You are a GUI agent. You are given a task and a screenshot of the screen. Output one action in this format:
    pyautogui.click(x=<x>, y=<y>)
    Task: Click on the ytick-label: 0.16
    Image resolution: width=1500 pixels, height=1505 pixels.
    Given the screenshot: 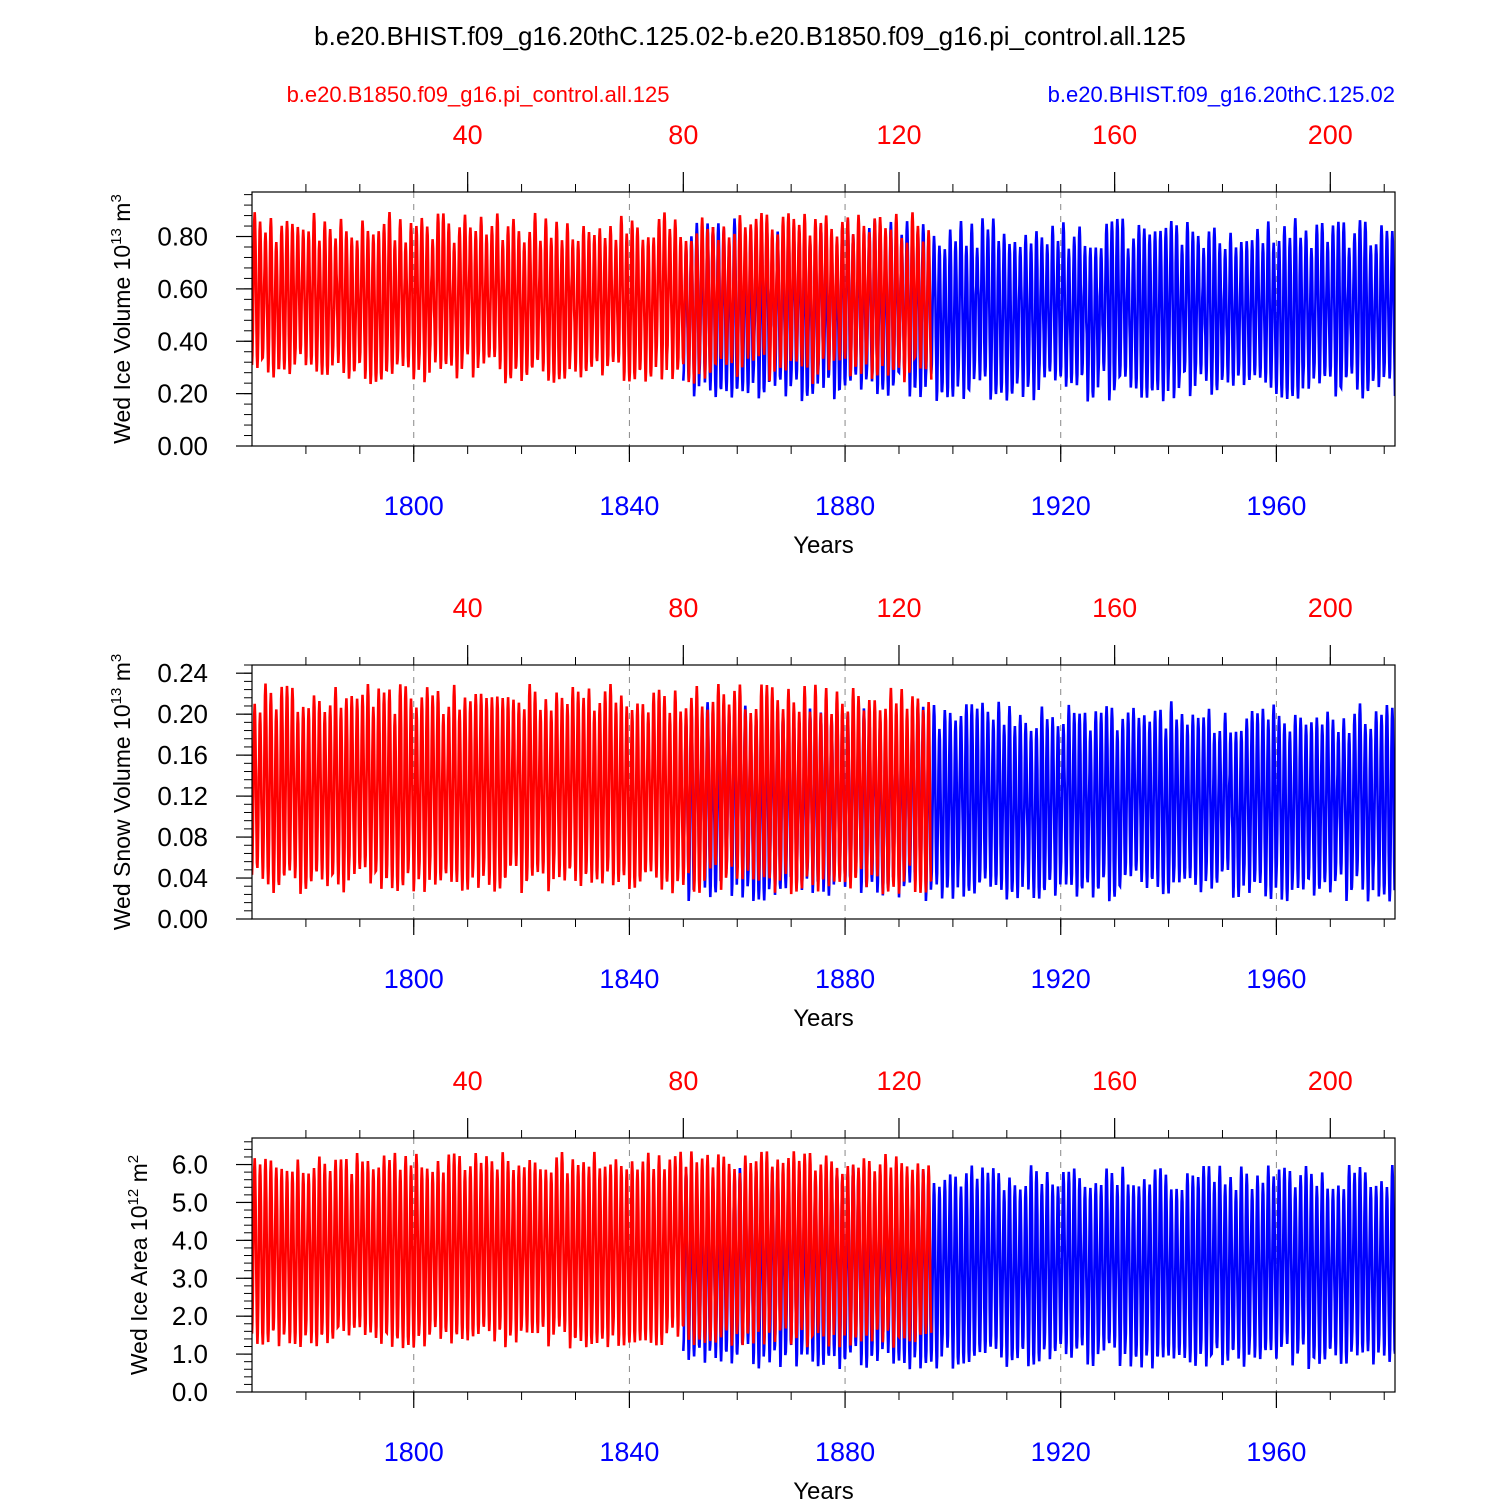 What is the action you would take?
    pyautogui.click(x=182, y=755)
    